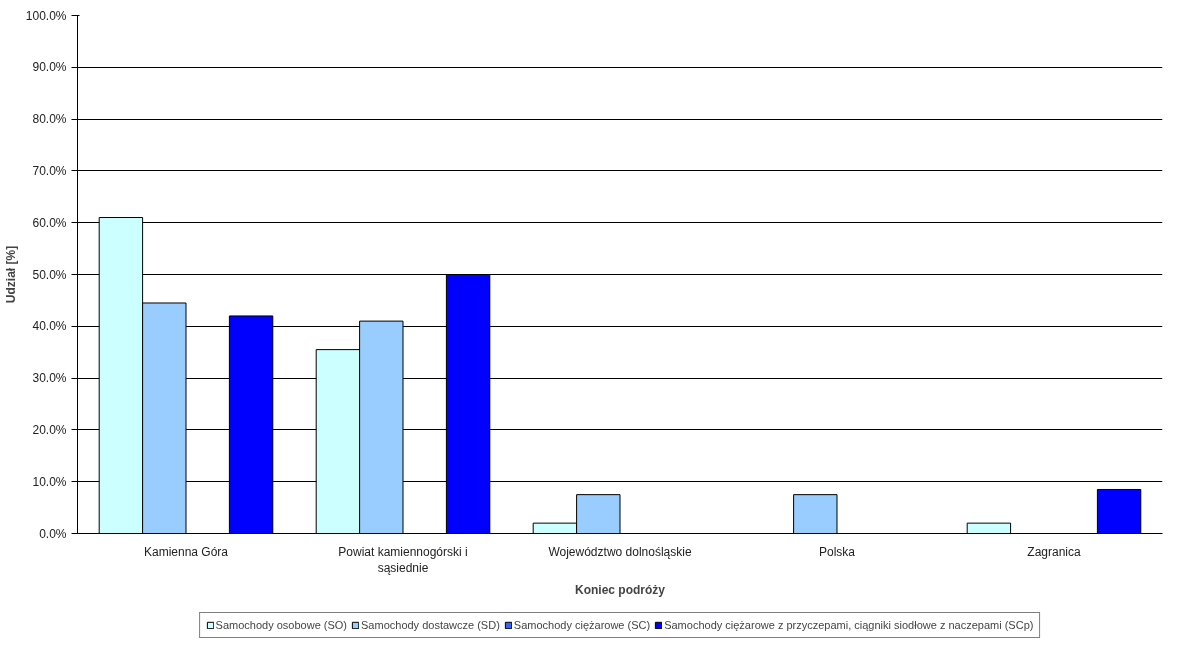 Image resolution: width=1177 pixels, height=657 pixels. Describe the element at coordinates (46, 15) in the screenshot. I see `y-tick-label: 100.0%` at that location.